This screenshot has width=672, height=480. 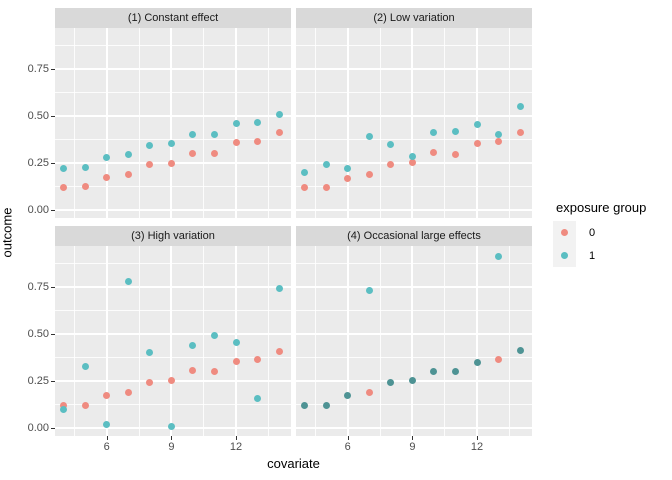 What do you see at coordinates (171, 447) in the screenshot?
I see `x-tick-label: 9` at bounding box center [171, 447].